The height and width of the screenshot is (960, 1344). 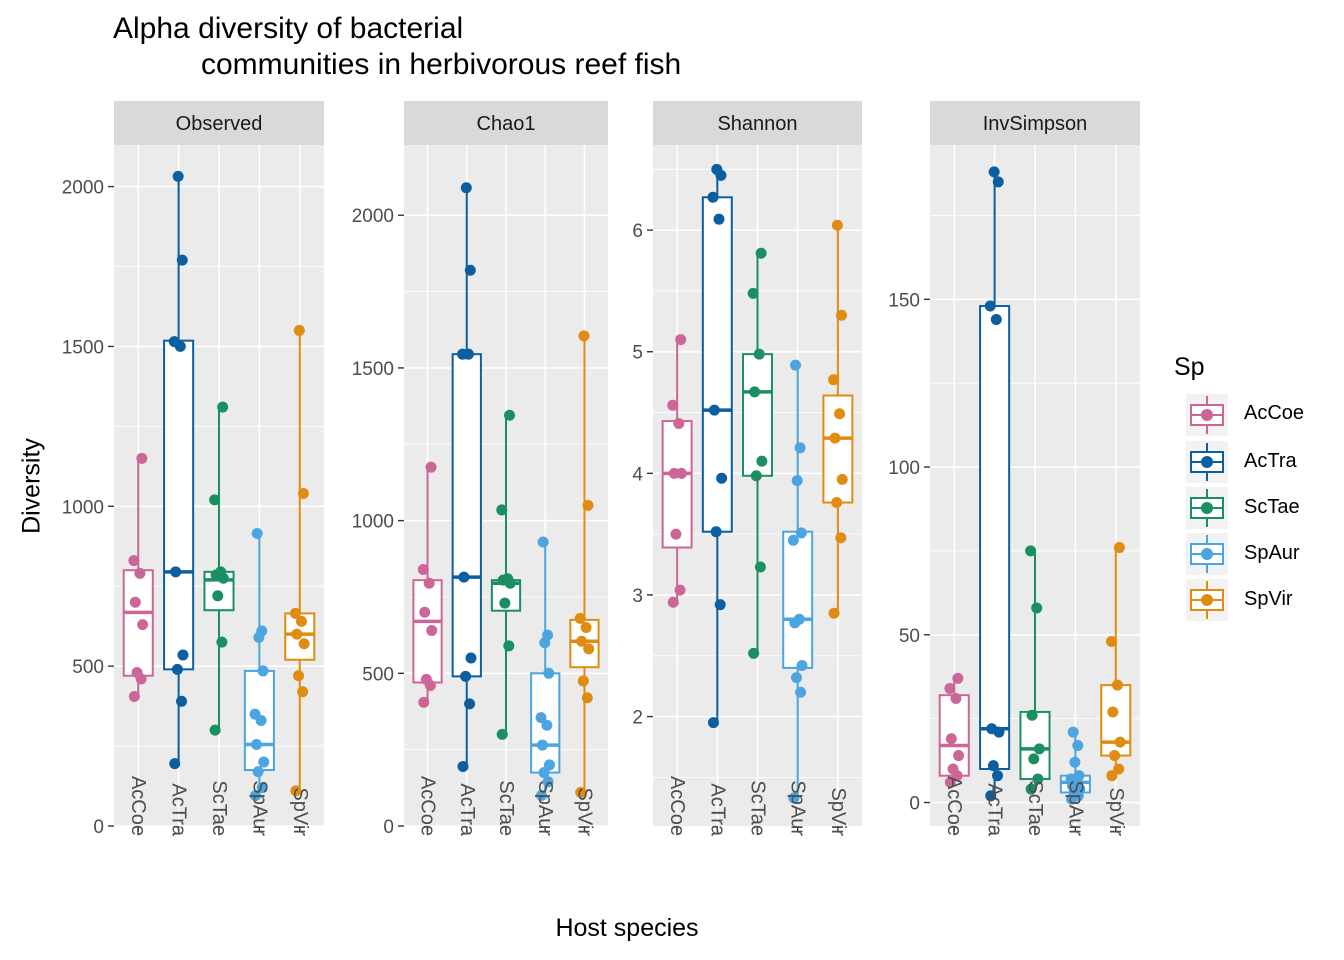 I want to click on facet-strip, so click(x=1035, y=123).